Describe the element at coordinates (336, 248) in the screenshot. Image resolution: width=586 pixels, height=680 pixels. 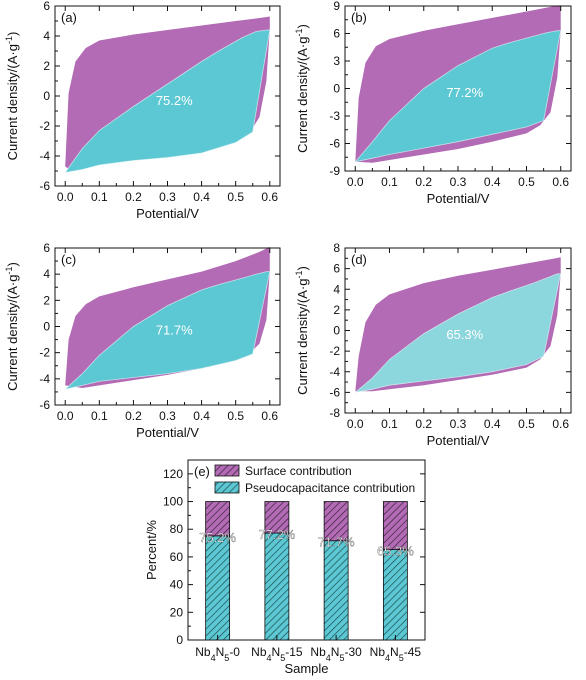
I see `y-tick-label: 8` at that location.